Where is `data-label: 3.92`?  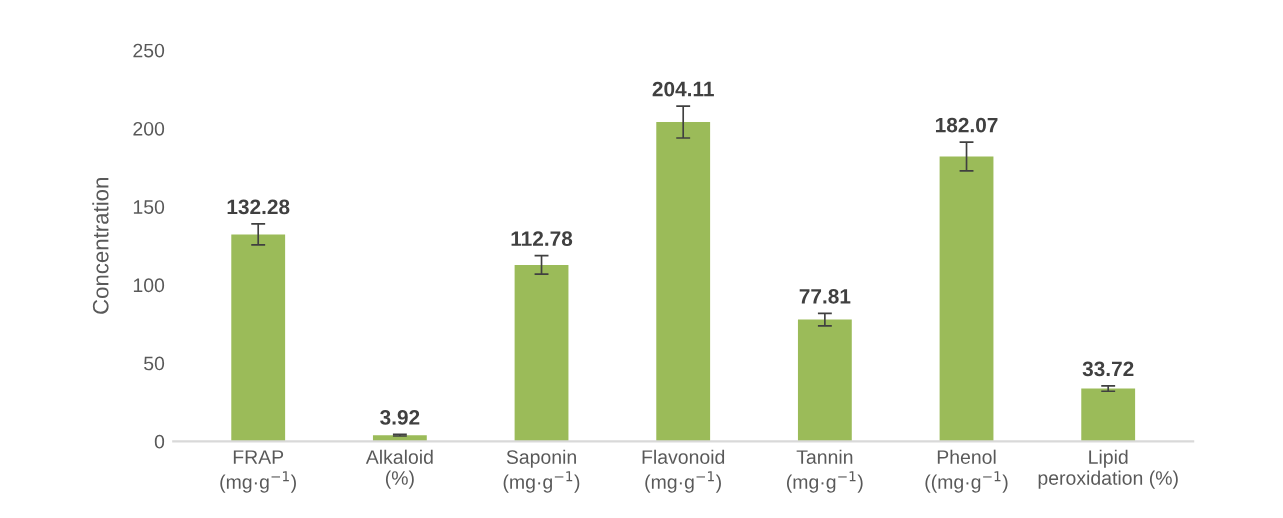
data-label: 3.92 is located at coordinates (400, 417).